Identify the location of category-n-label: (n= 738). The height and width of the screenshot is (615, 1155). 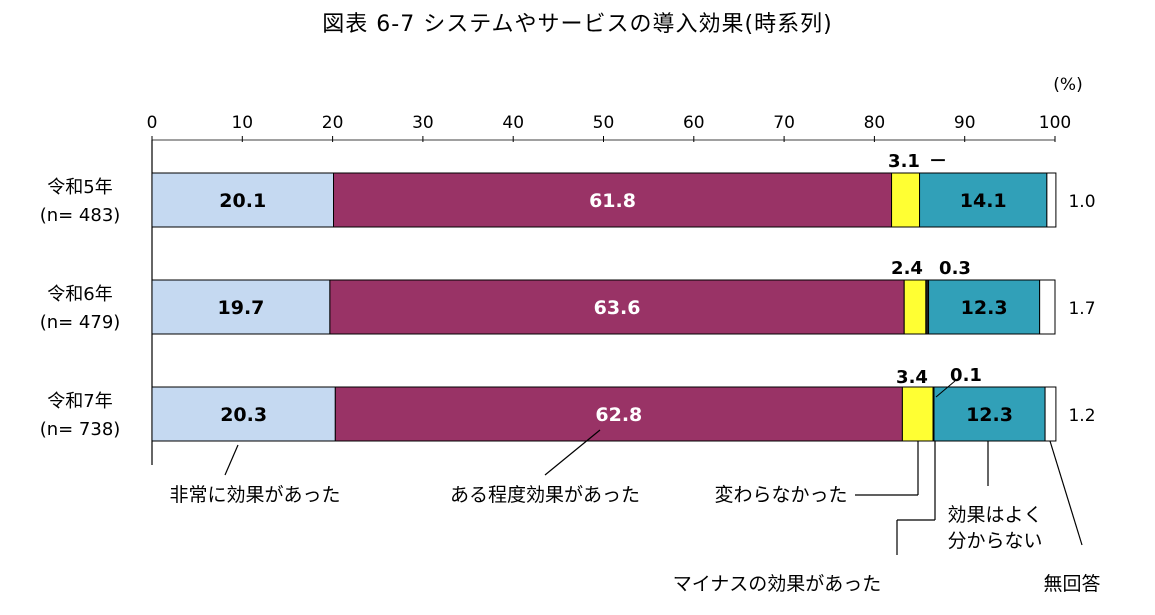
(80, 429).